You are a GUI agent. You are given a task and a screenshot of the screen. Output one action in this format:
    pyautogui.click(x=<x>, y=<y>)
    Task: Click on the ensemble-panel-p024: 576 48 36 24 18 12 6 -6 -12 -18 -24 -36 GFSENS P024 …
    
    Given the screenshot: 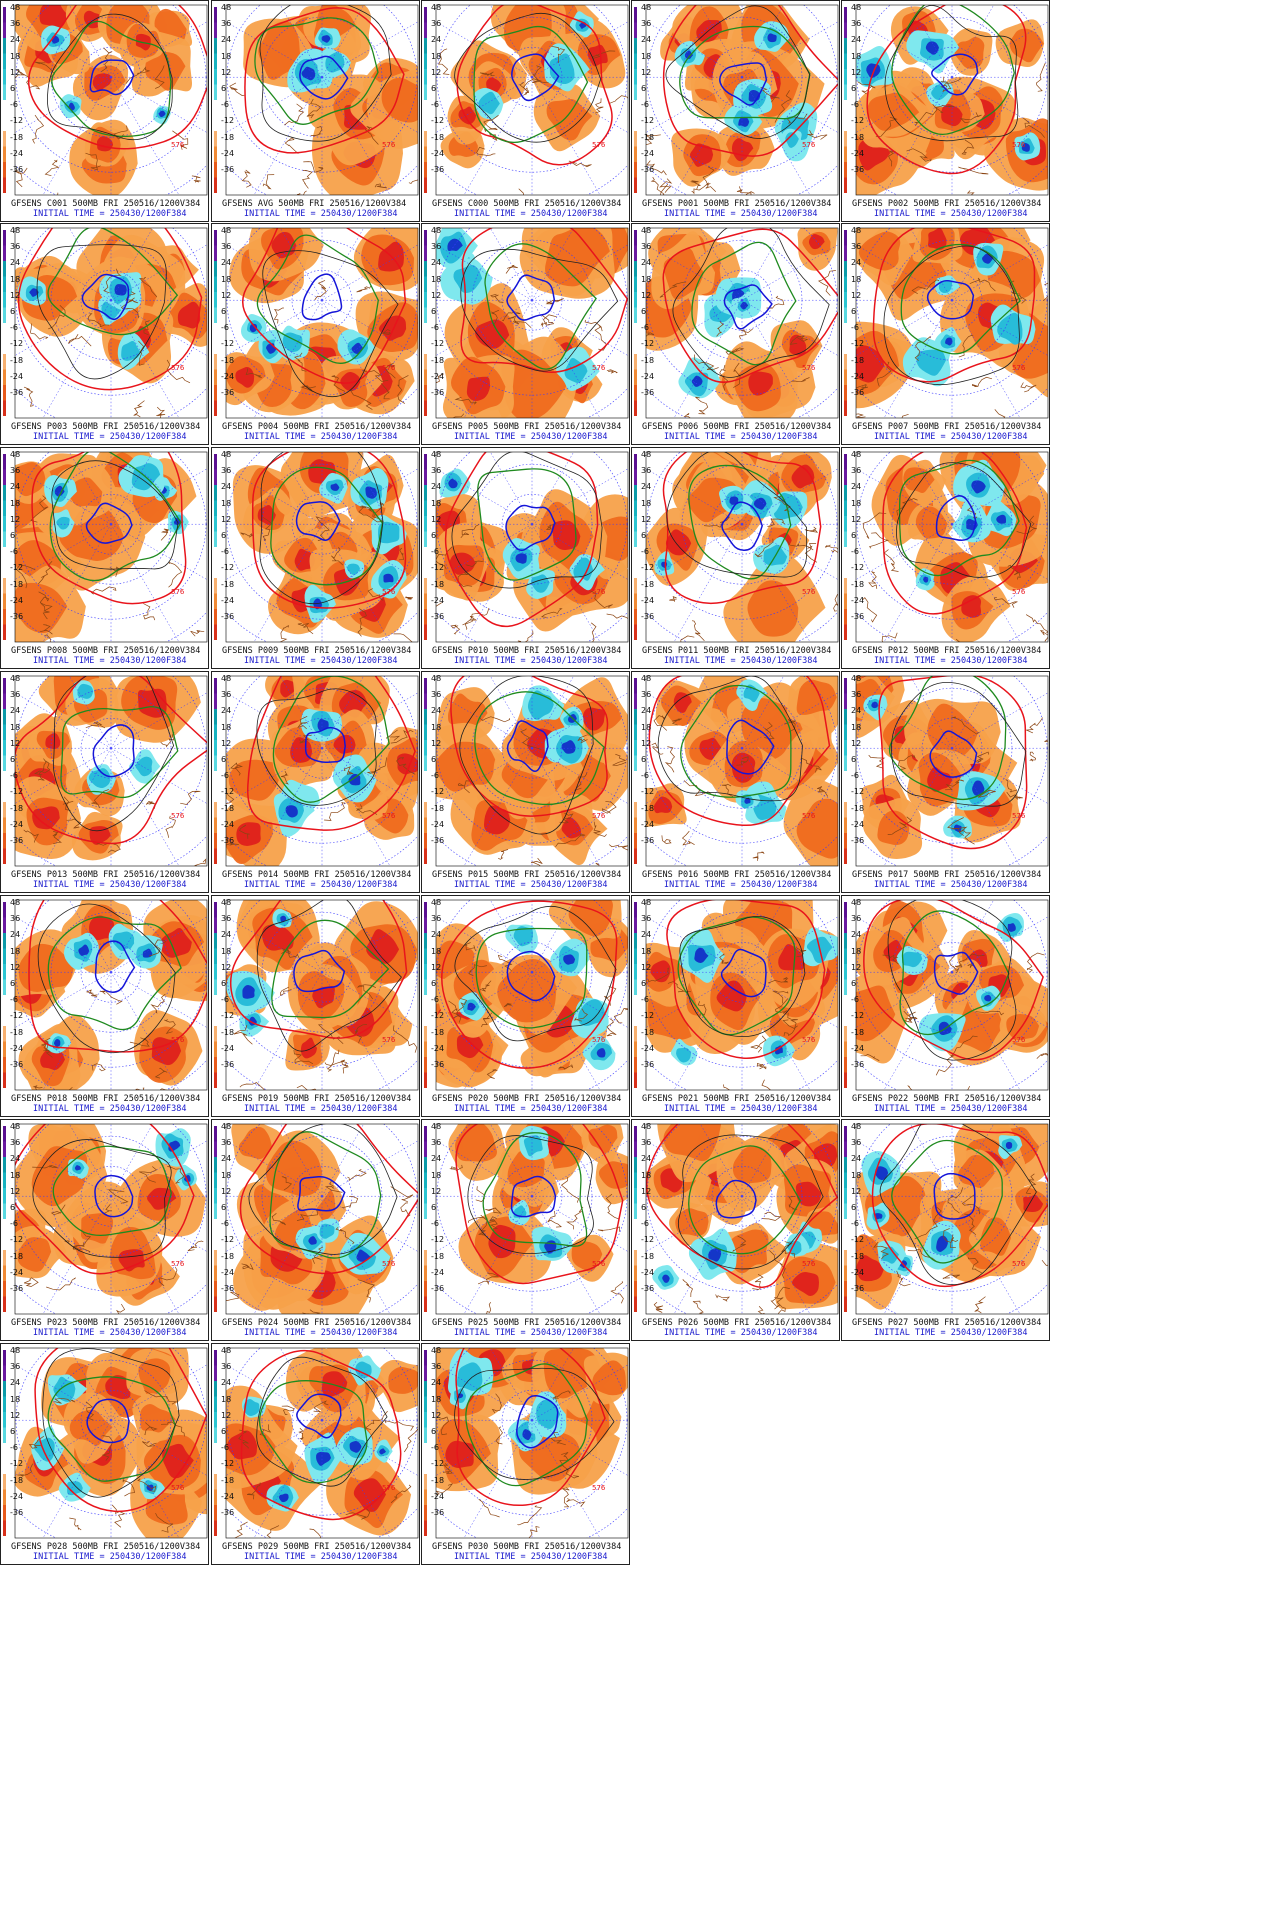 What is the action you would take?
    pyautogui.click(x=315, y=1230)
    